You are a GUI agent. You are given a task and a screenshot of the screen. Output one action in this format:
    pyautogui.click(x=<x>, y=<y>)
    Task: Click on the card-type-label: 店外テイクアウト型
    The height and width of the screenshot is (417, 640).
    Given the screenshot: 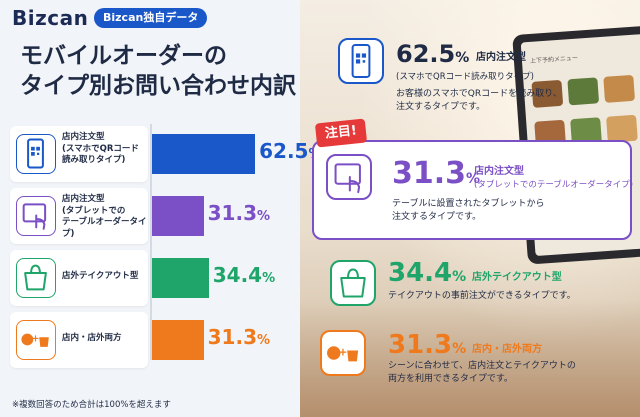 What is the action you would take?
    pyautogui.click(x=517, y=277)
    